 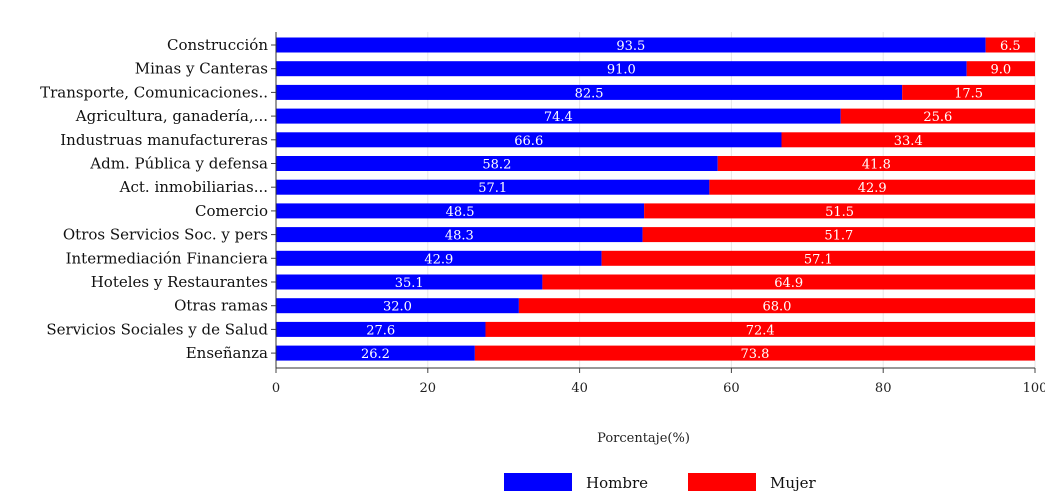 I want to click on category-label: Industruas manufactureras, so click(x=164, y=140).